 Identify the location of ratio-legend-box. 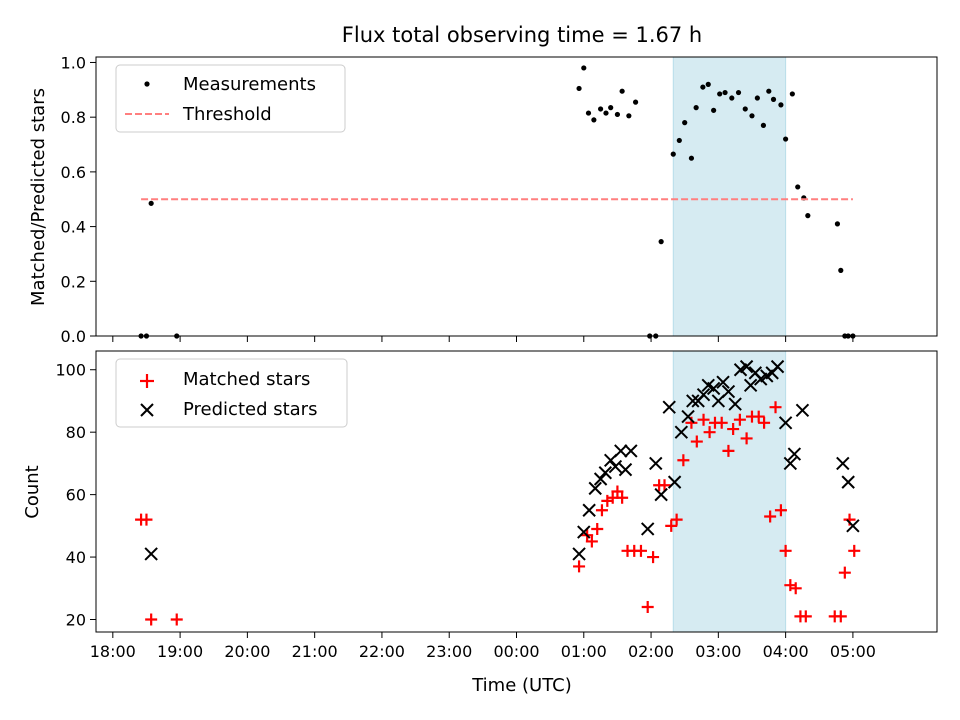
(230, 98).